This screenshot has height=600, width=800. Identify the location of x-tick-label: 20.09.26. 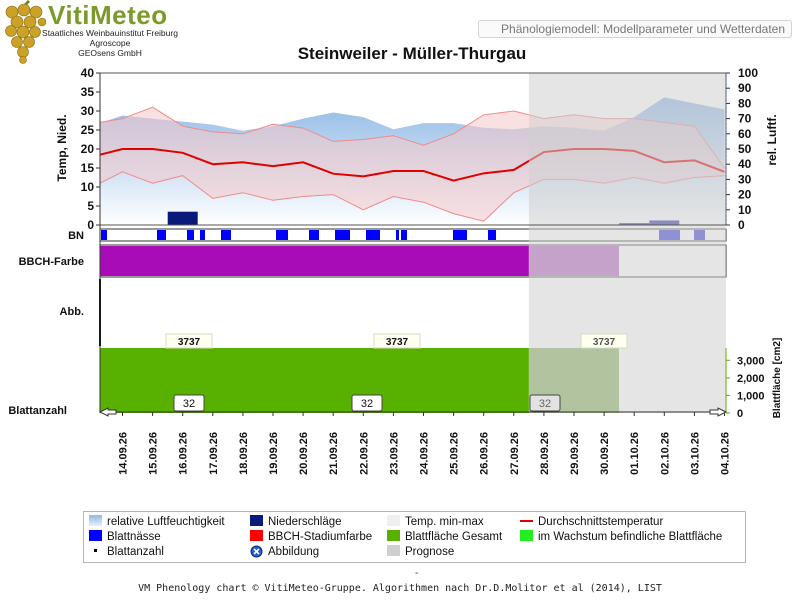
(304, 453).